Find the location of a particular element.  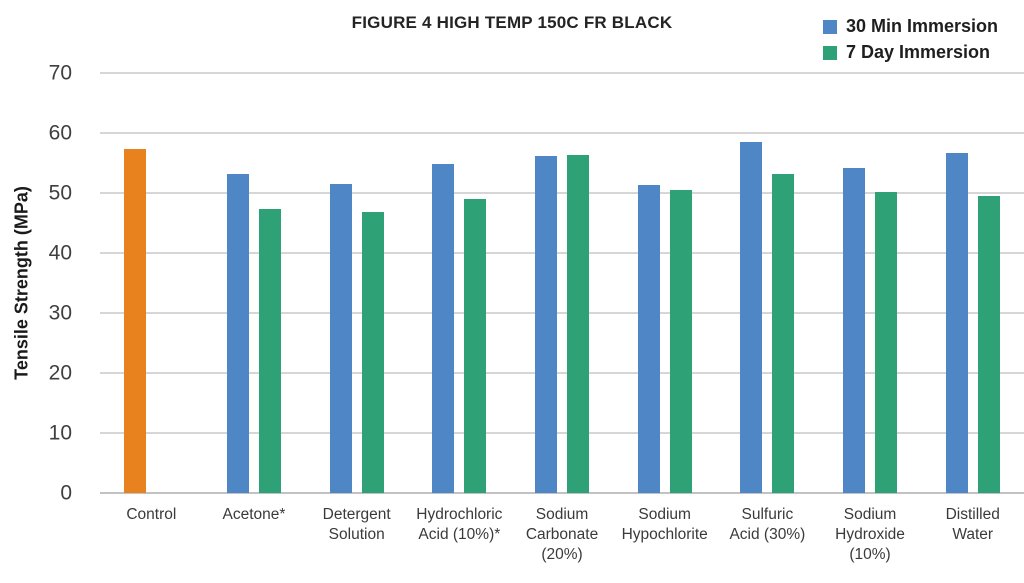

bar-slot-s0-c4 is located at coordinates (546, 283).